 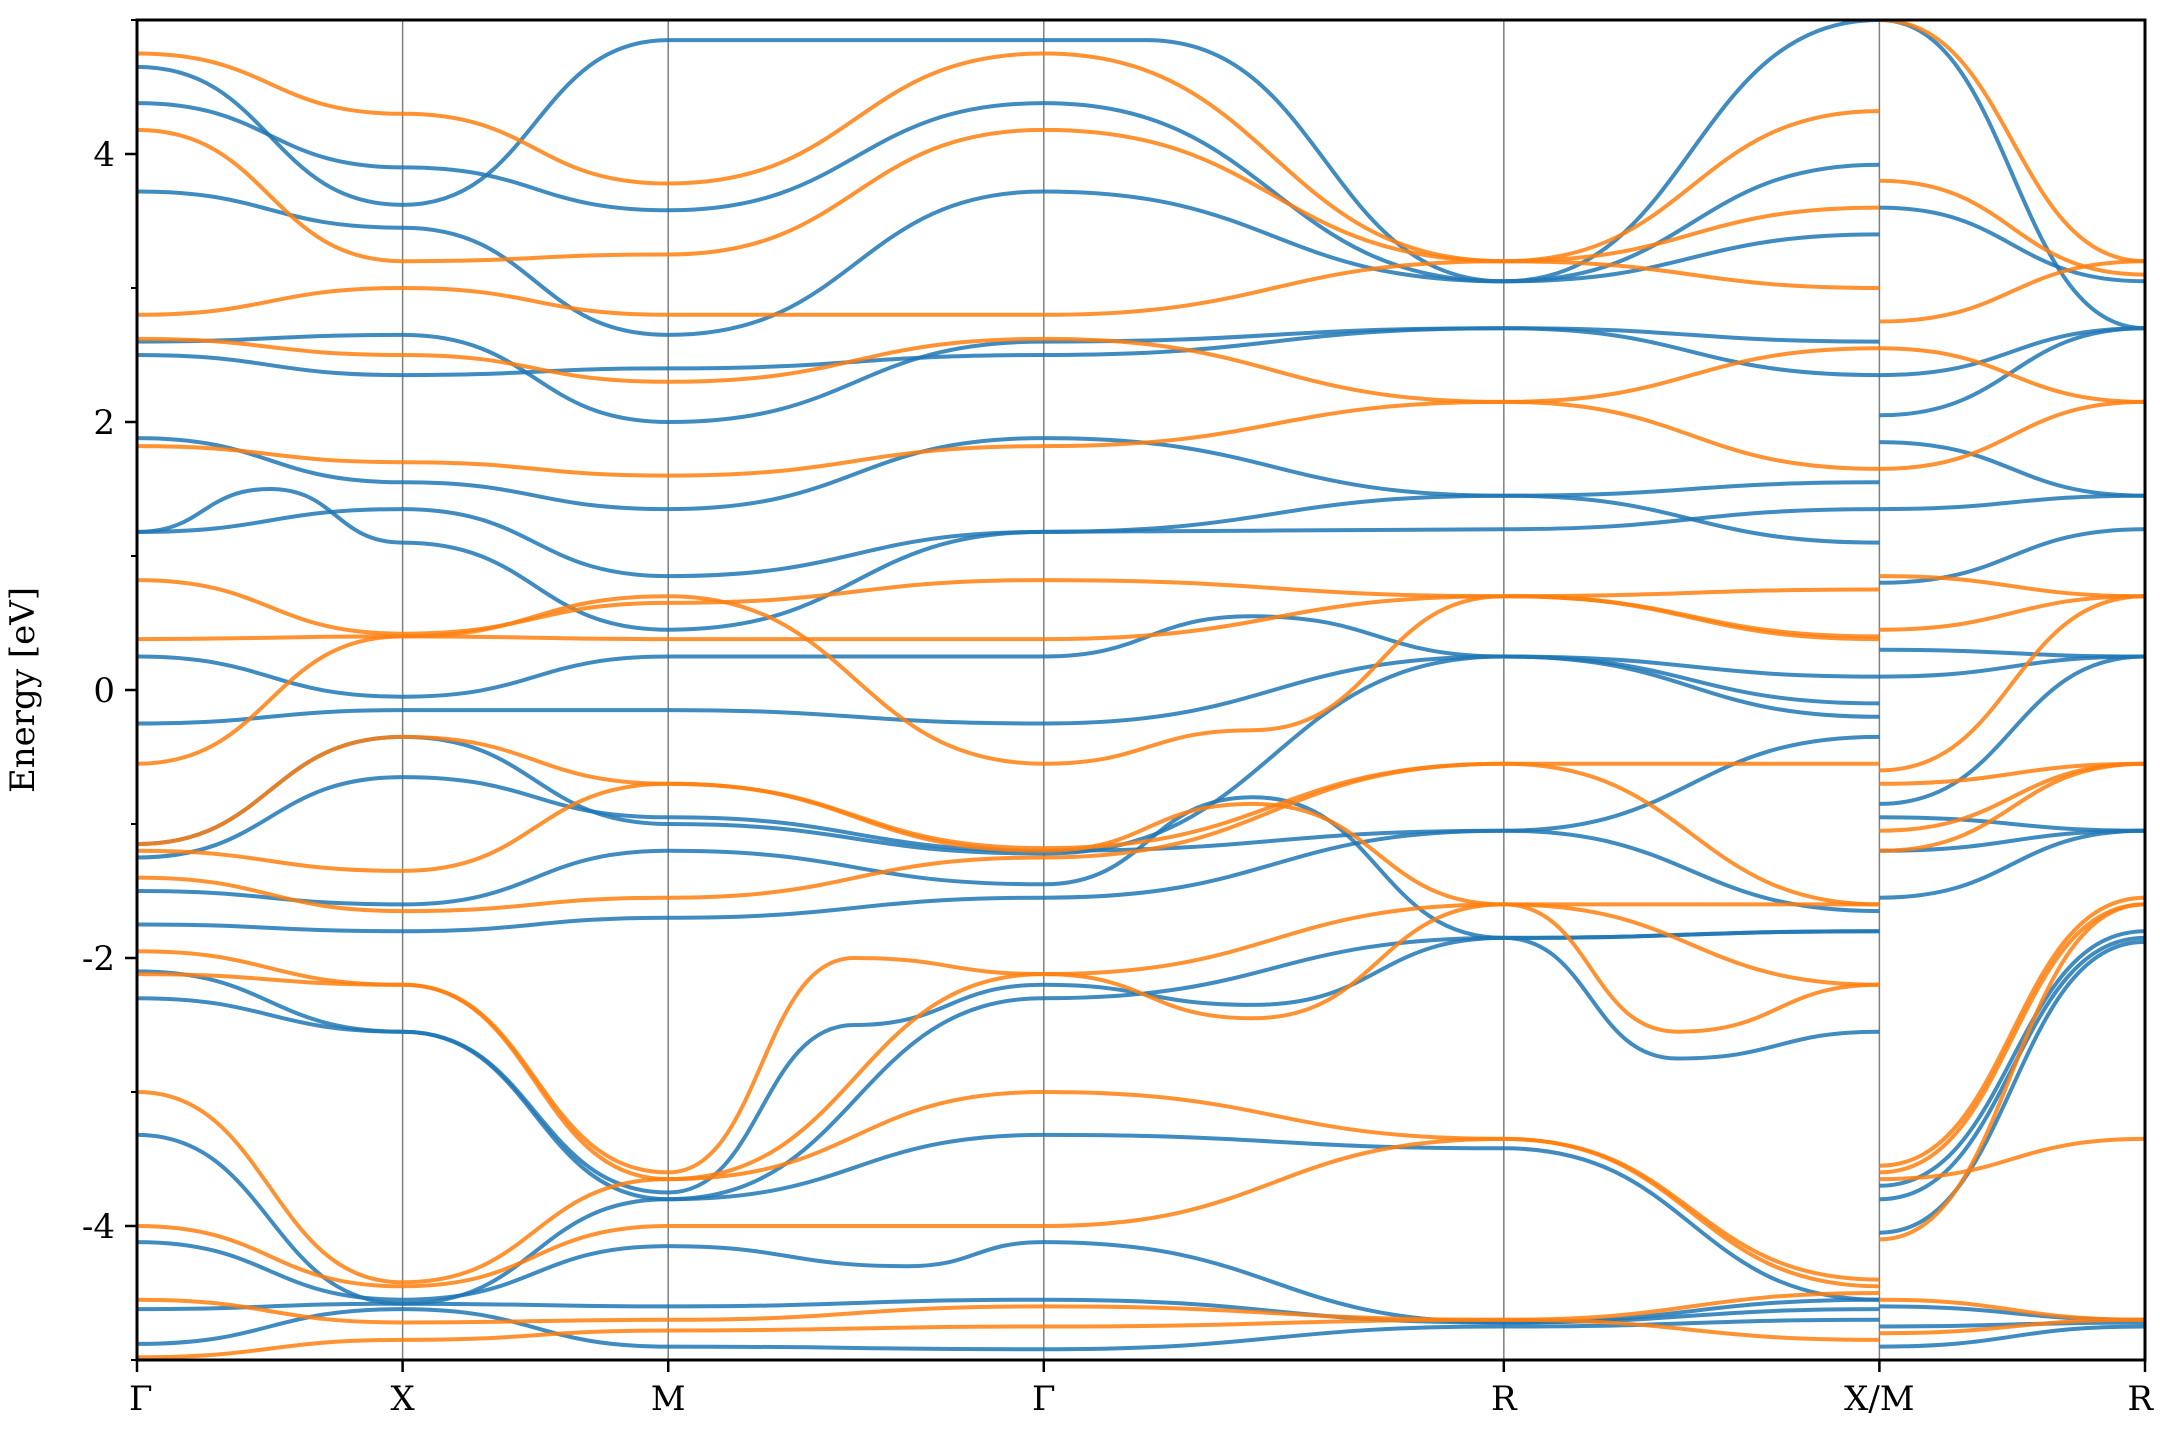 What do you see at coordinates (1879, 1399) in the screenshot?
I see `x-tick-label: X/M` at bounding box center [1879, 1399].